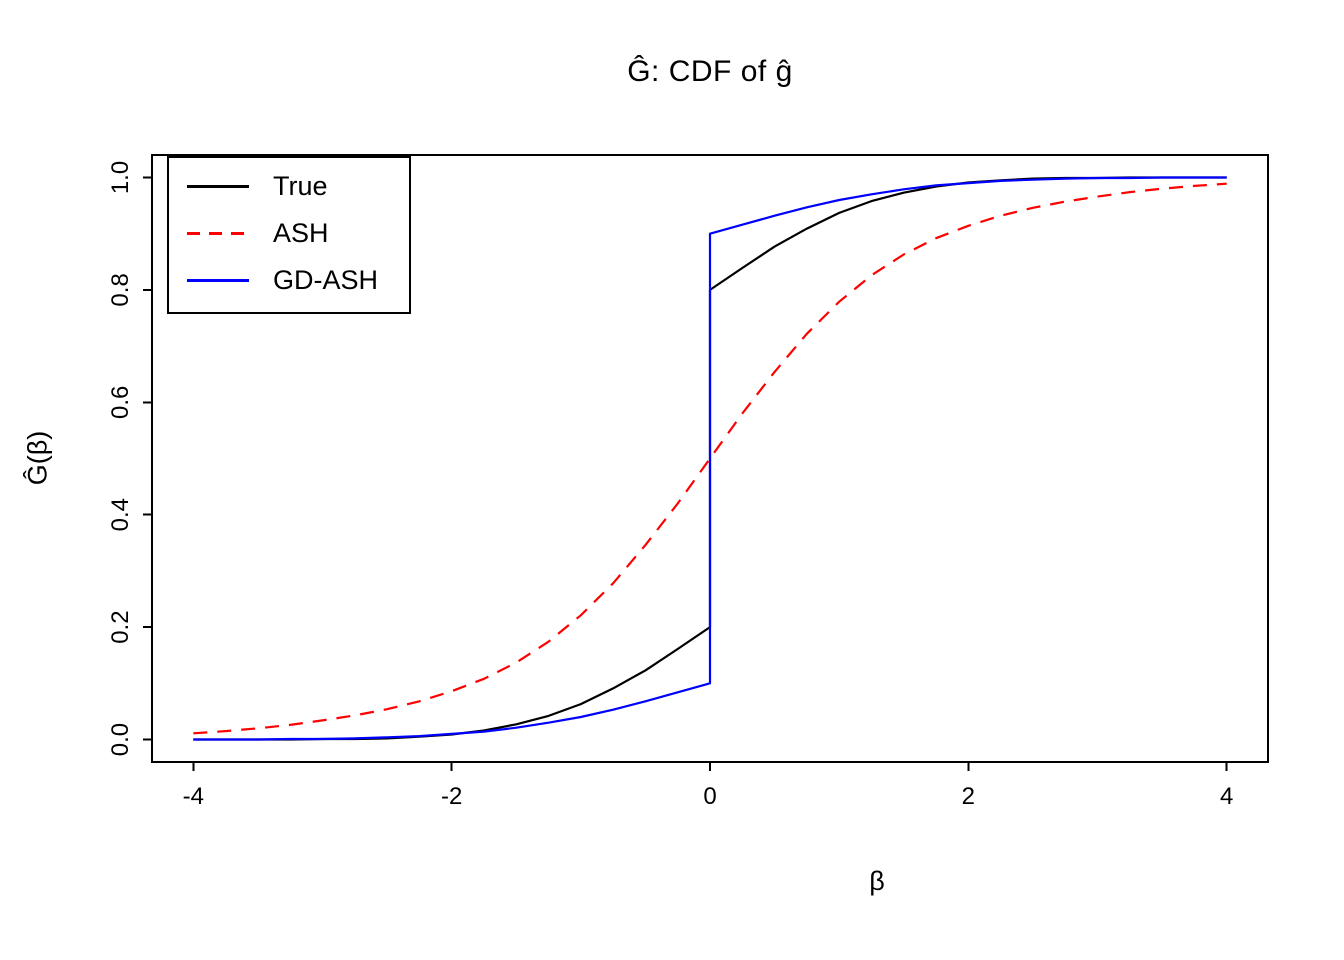  What do you see at coordinates (1226, 796) in the screenshot?
I see `x-tick-label: 4` at bounding box center [1226, 796].